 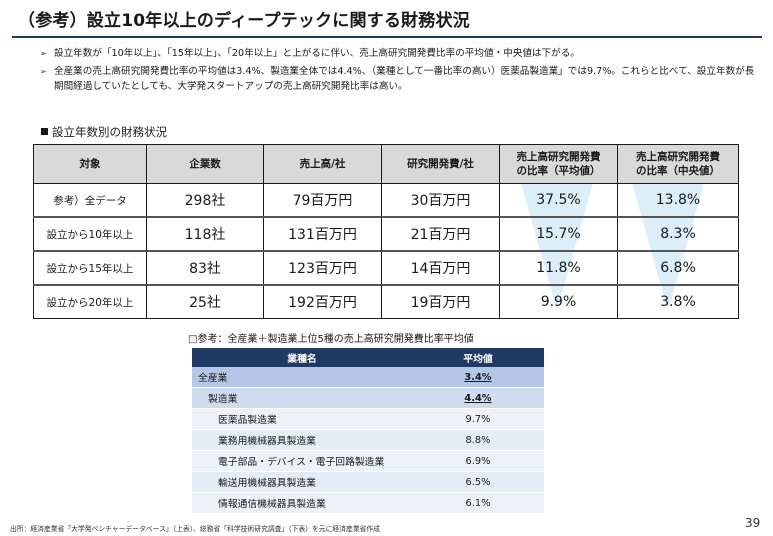 What do you see at coordinates (302, 357) in the screenshot?
I see `column-header: 業種名` at bounding box center [302, 357].